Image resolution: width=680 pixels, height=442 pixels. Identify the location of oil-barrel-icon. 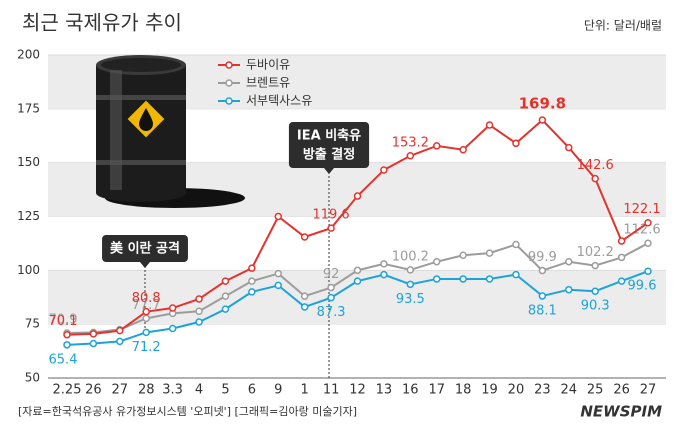
(170, 131).